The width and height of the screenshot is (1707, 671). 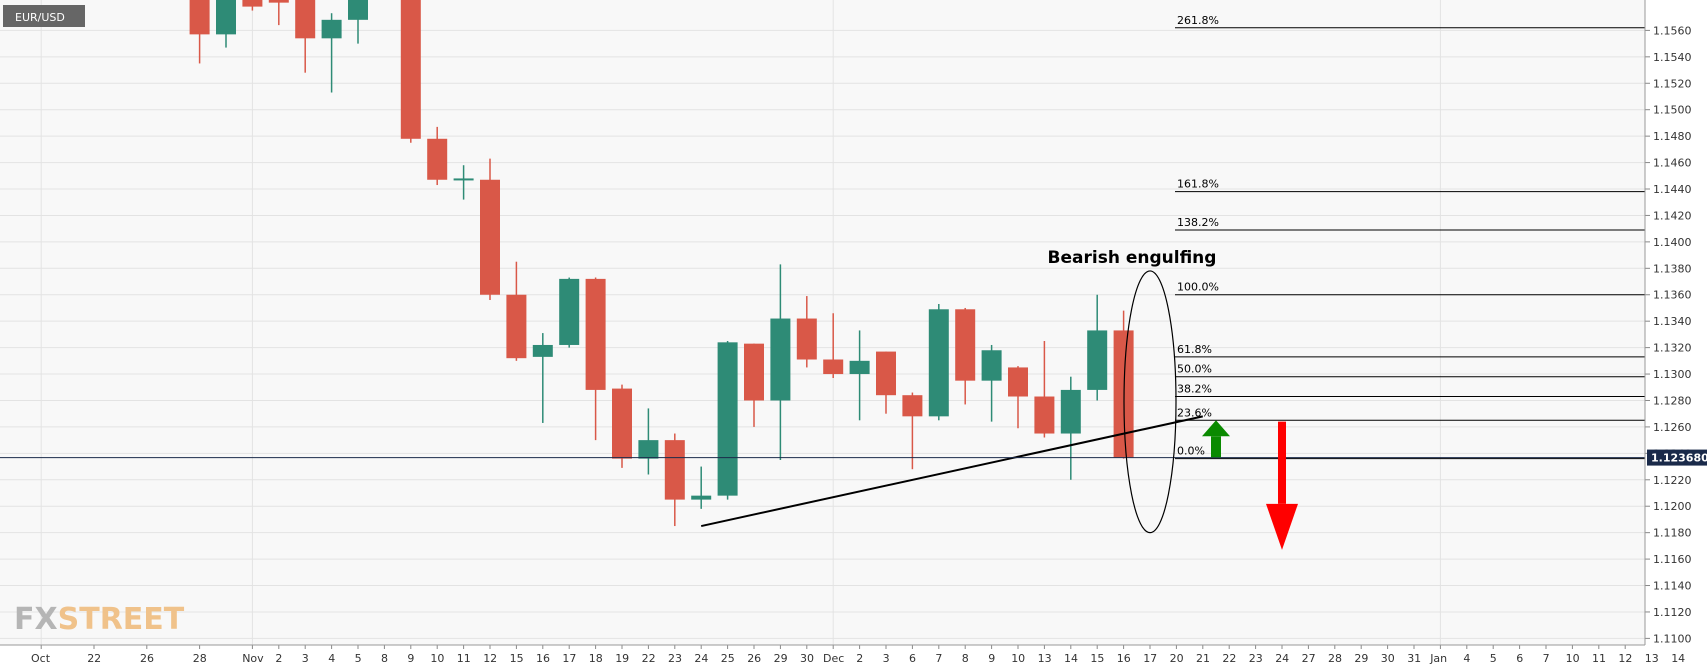 What do you see at coordinates (952, 471) in the screenshot?
I see `trendline` at bounding box center [952, 471].